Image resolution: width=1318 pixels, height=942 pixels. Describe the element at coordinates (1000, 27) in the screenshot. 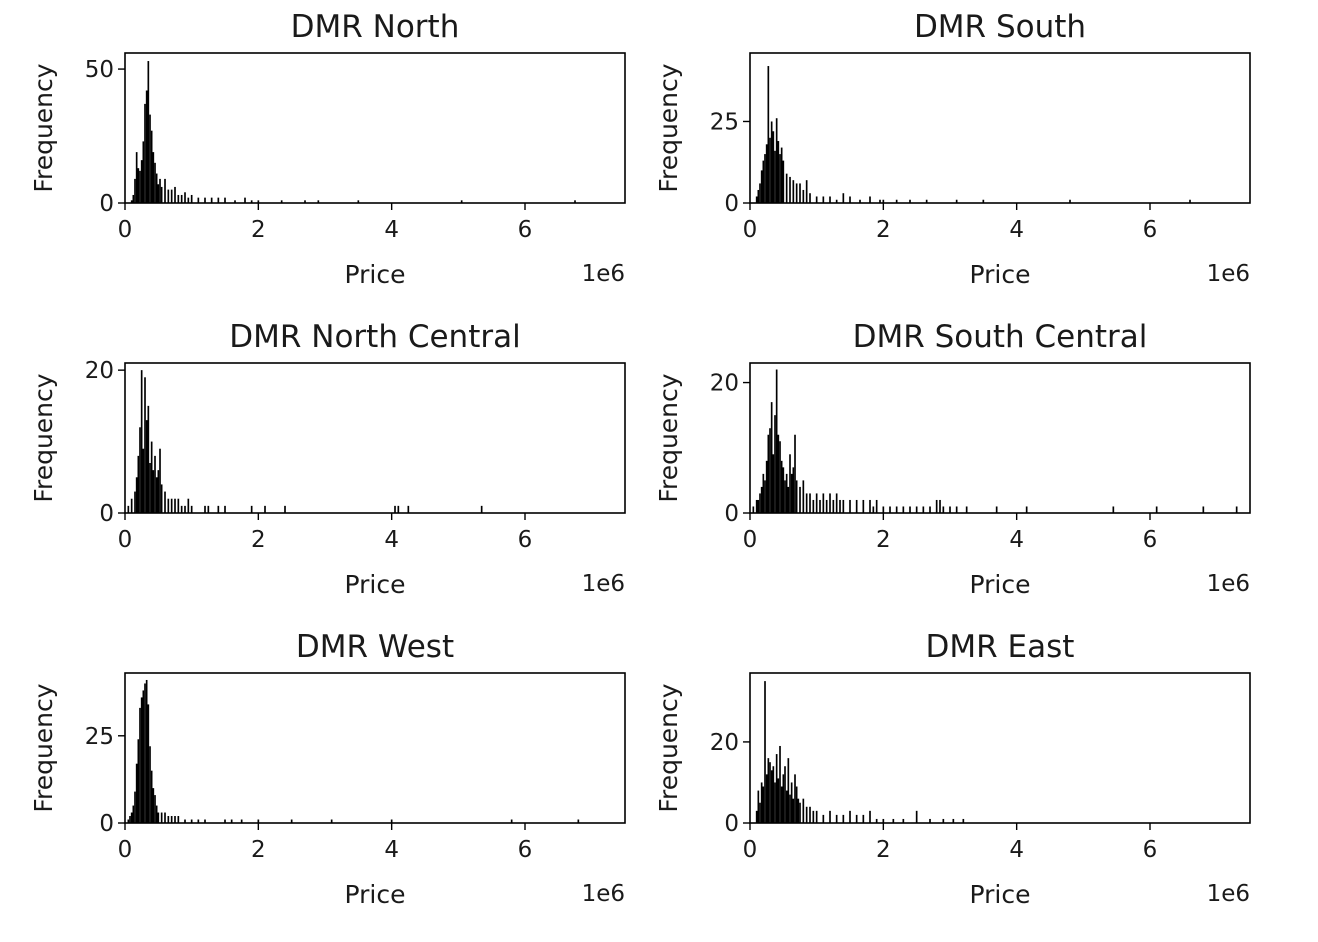

I see `chart-title: DMR South` at that location.